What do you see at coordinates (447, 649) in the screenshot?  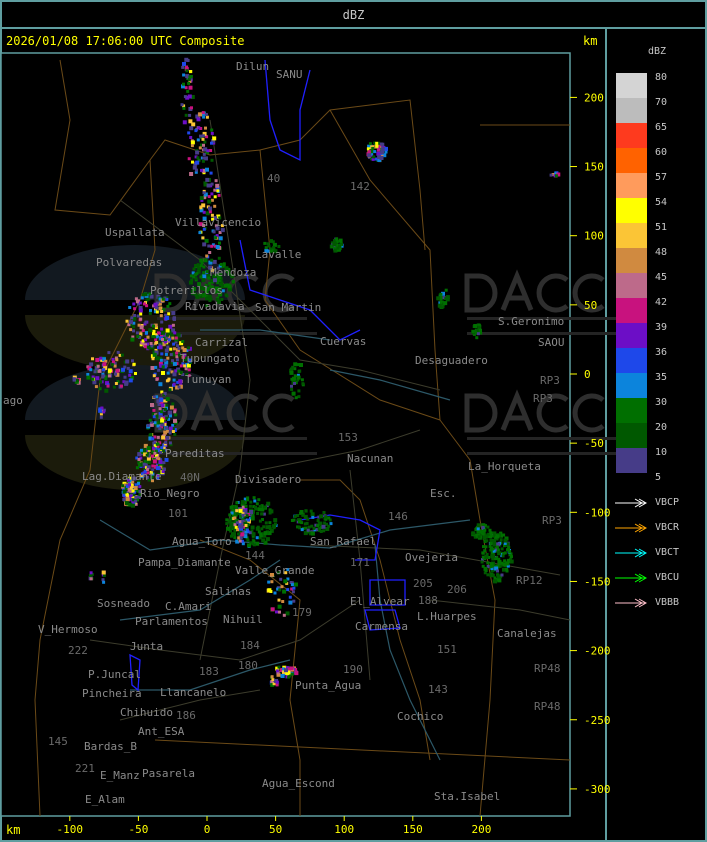 I see `route-label: 151` at bounding box center [447, 649].